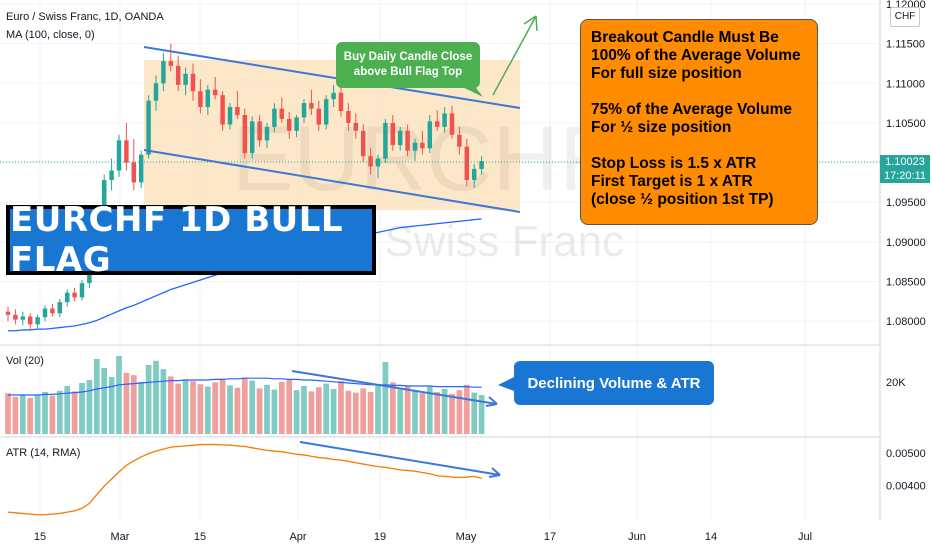 The image size is (932, 550). What do you see at coordinates (332, 77) in the screenshot?
I see `channel-top-line` at bounding box center [332, 77].